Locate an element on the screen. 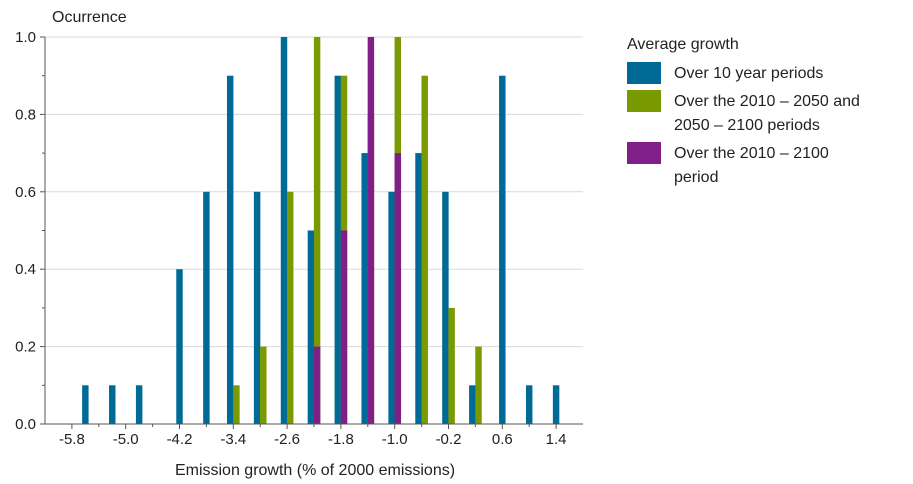 The height and width of the screenshot is (484, 913). x-tick-label: -5.0 is located at coordinates (126, 439).